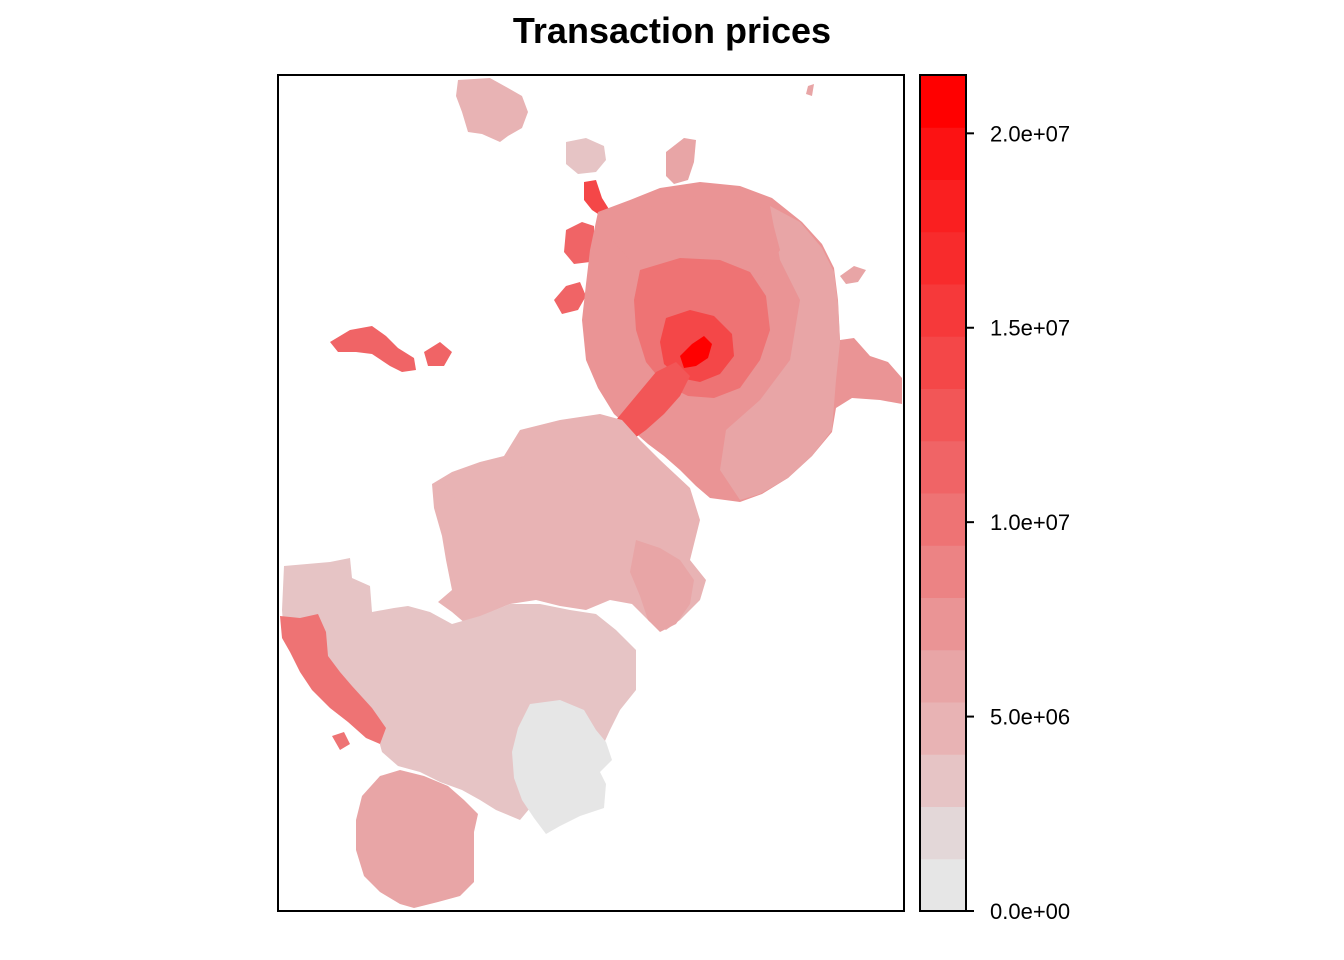 The image size is (1344, 960). I want to click on legend-frame, so click(943, 493).